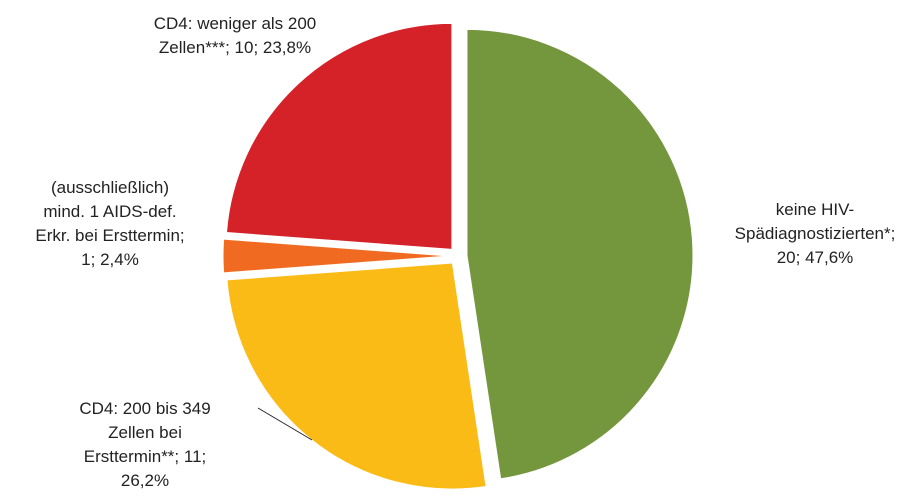 The width and height of the screenshot is (903, 496). I want to click on label-percent: 2,4%, so click(119, 259).